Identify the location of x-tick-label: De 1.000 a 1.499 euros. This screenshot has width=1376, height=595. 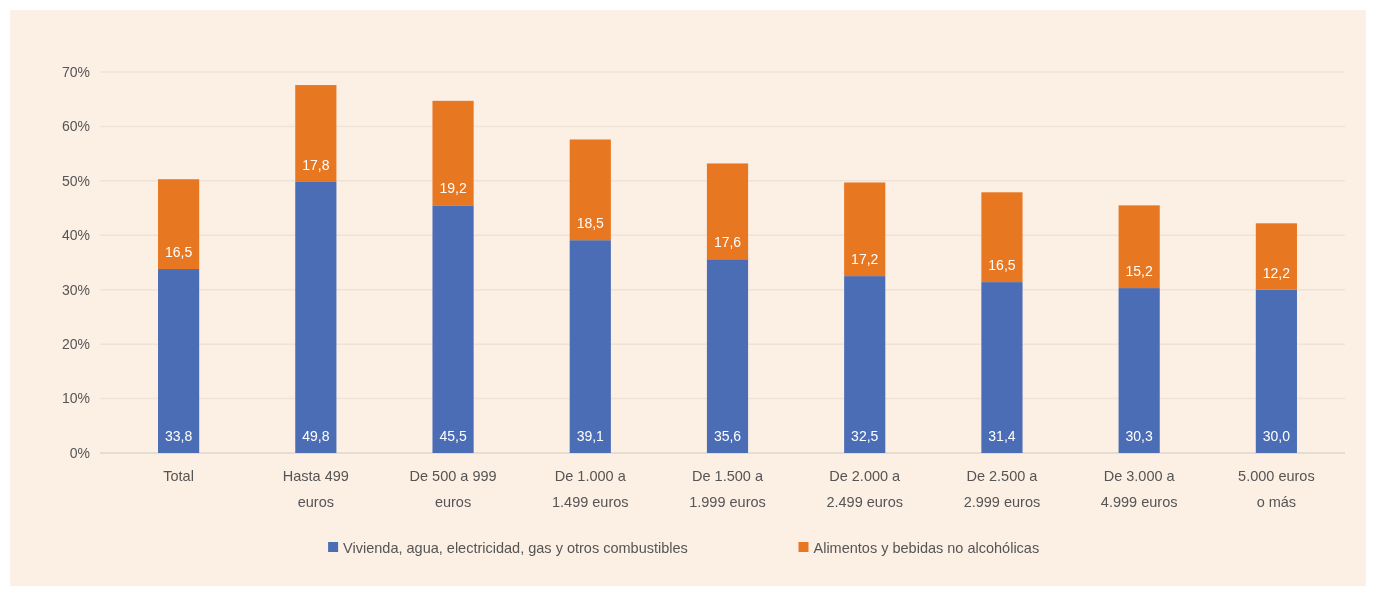
(590, 489).